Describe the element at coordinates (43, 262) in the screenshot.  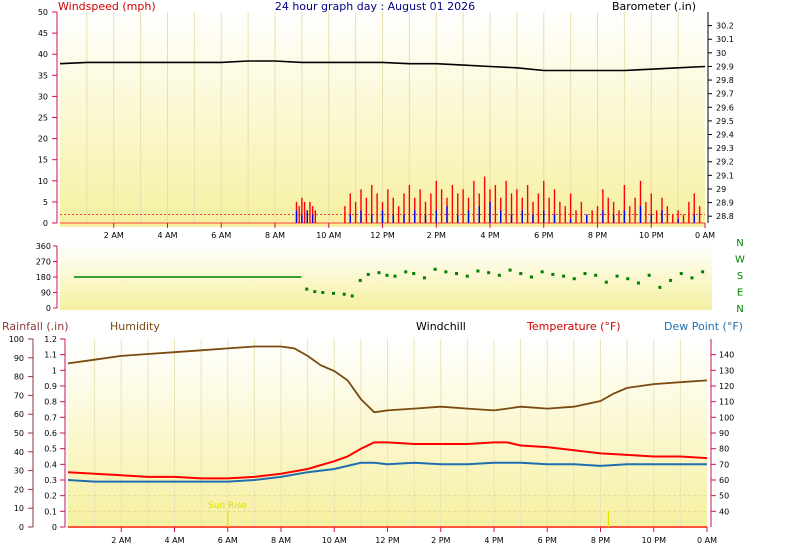
I see `direction-y-tick-label: 270` at that location.